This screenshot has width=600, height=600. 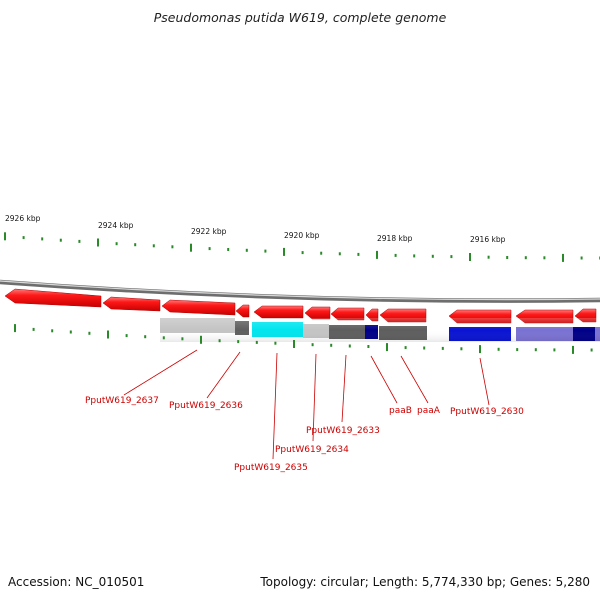 I want to click on map-title: Pseudomonas putida W619, complete genome, so click(x=300, y=17).